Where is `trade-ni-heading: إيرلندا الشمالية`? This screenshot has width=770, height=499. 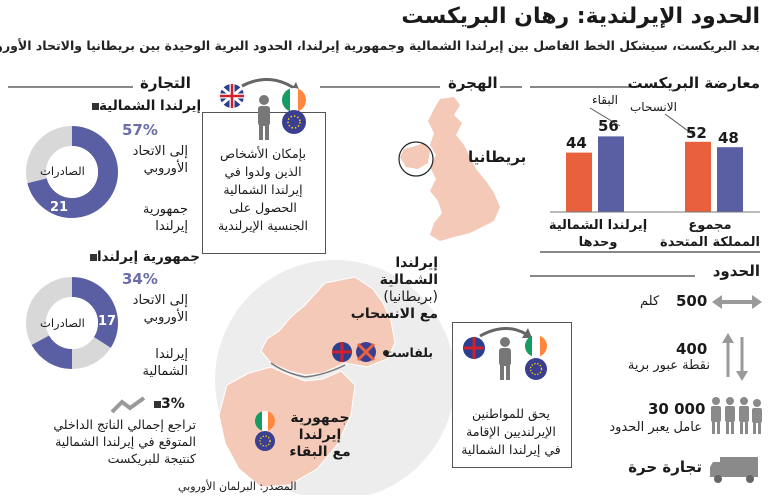
trade-ni-heading: إيرلندا الشمالية is located at coordinates (144, 106).